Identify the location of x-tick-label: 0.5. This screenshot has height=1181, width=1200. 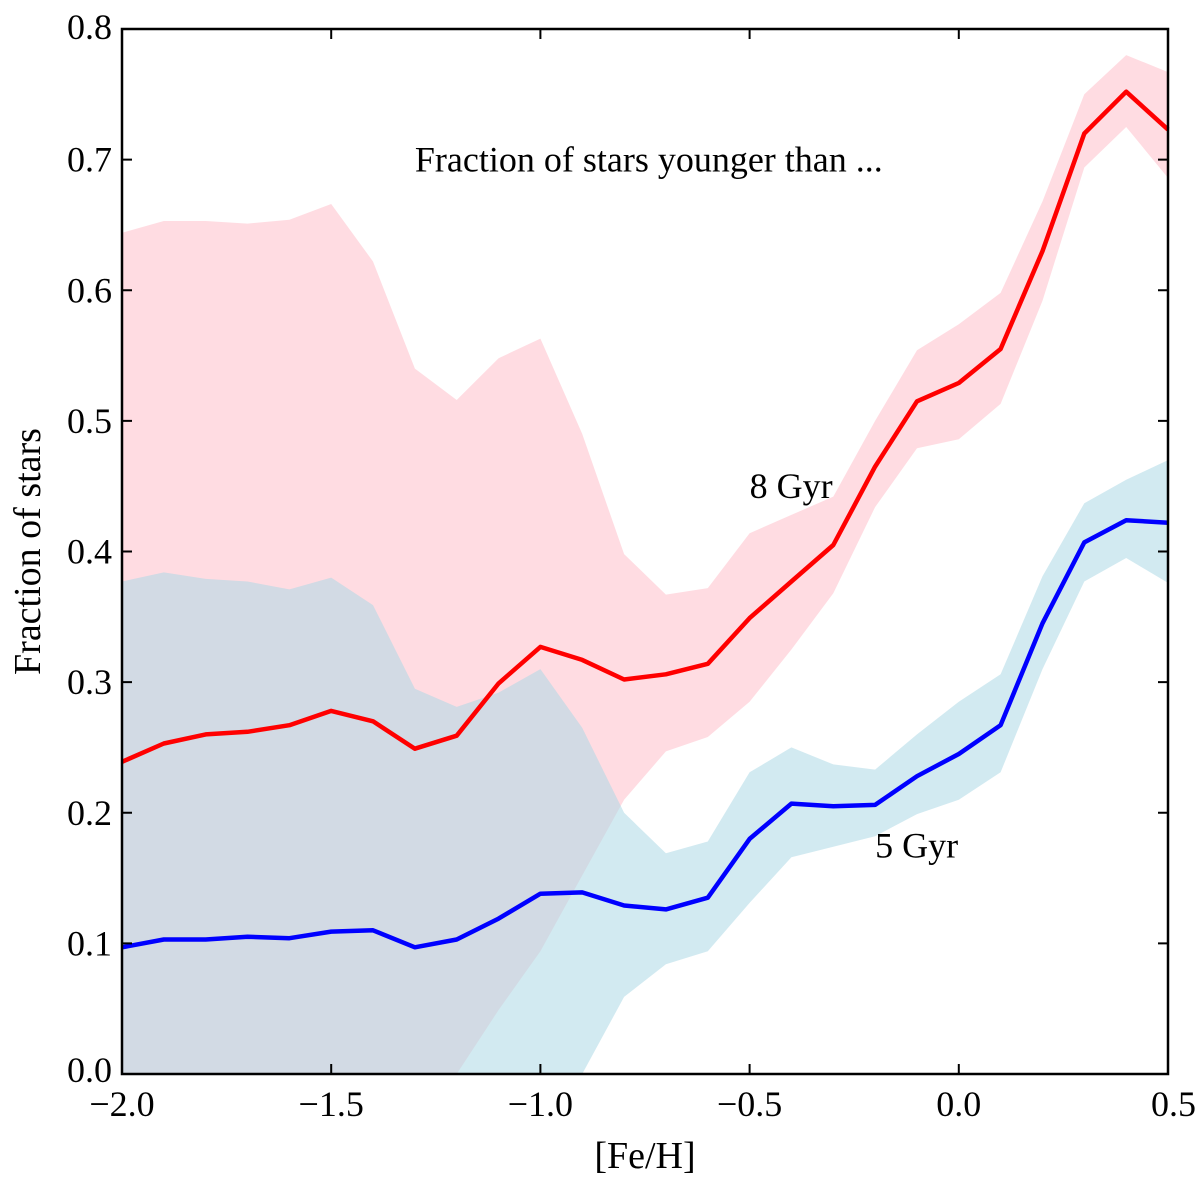
(1173, 1104).